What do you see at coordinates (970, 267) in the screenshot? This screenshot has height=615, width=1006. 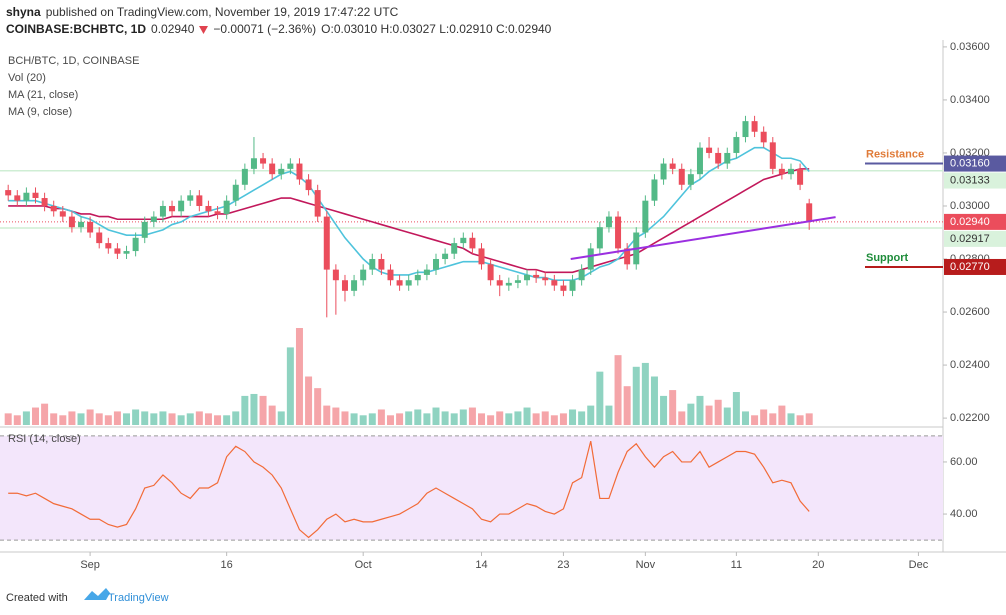 I see `price-tag-label: 0.02770` at bounding box center [970, 267].